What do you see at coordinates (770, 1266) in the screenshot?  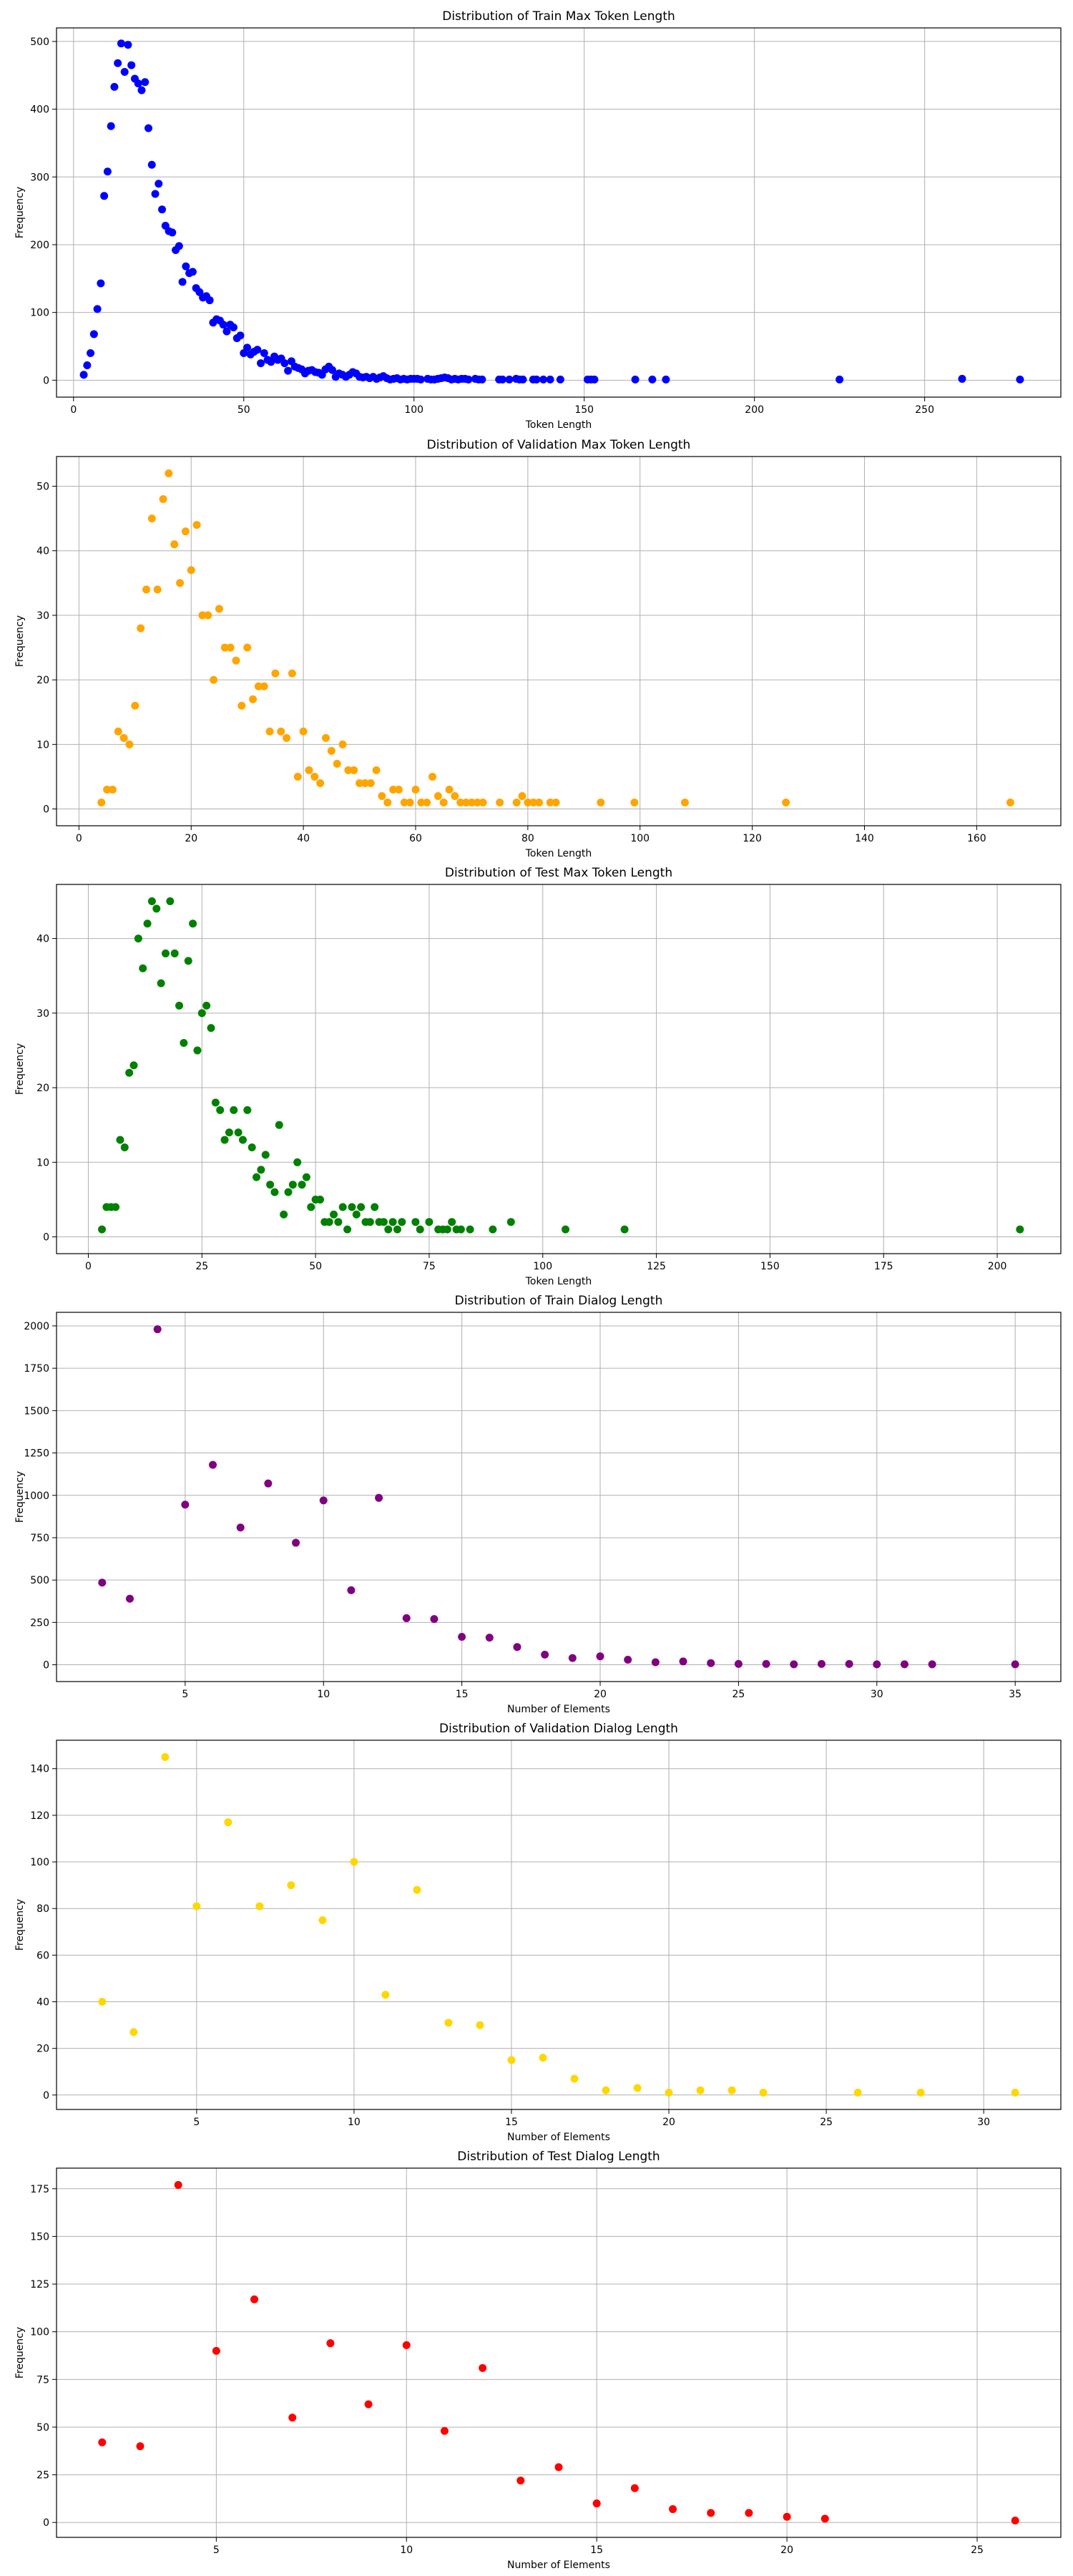 I see `x-tick-label: 150` at bounding box center [770, 1266].